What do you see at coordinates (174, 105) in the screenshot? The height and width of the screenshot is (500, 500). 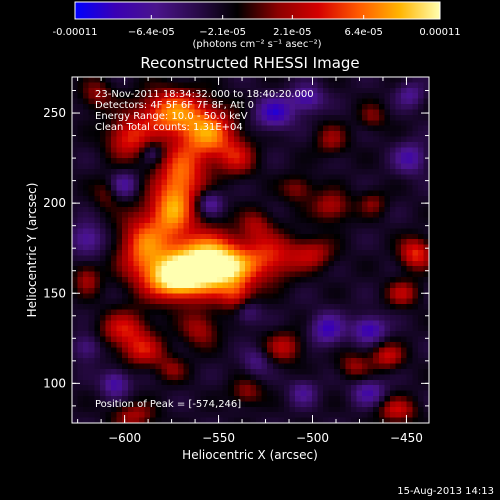 I see `annotation-detectors: Detectors: 4F 5F 6F 7F 8F, Att 0` at bounding box center [174, 105].